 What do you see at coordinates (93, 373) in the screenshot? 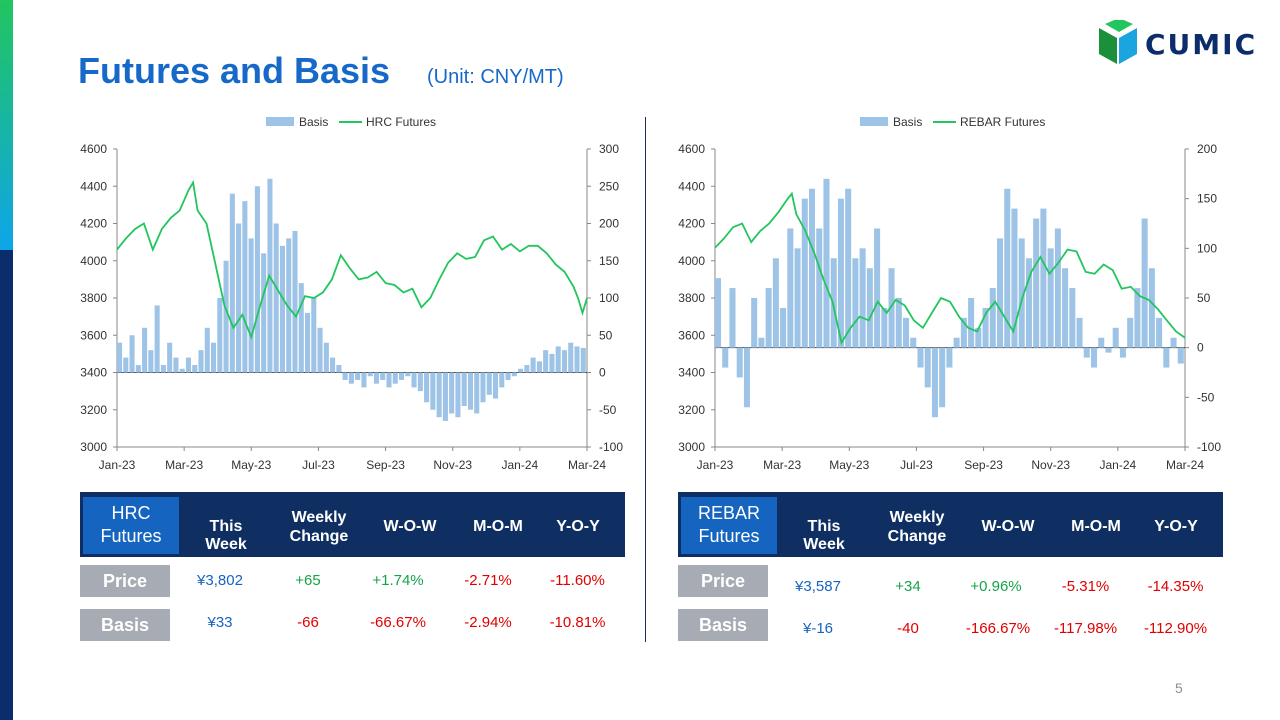
I see `y-left-tick: 3400` at bounding box center [93, 373].